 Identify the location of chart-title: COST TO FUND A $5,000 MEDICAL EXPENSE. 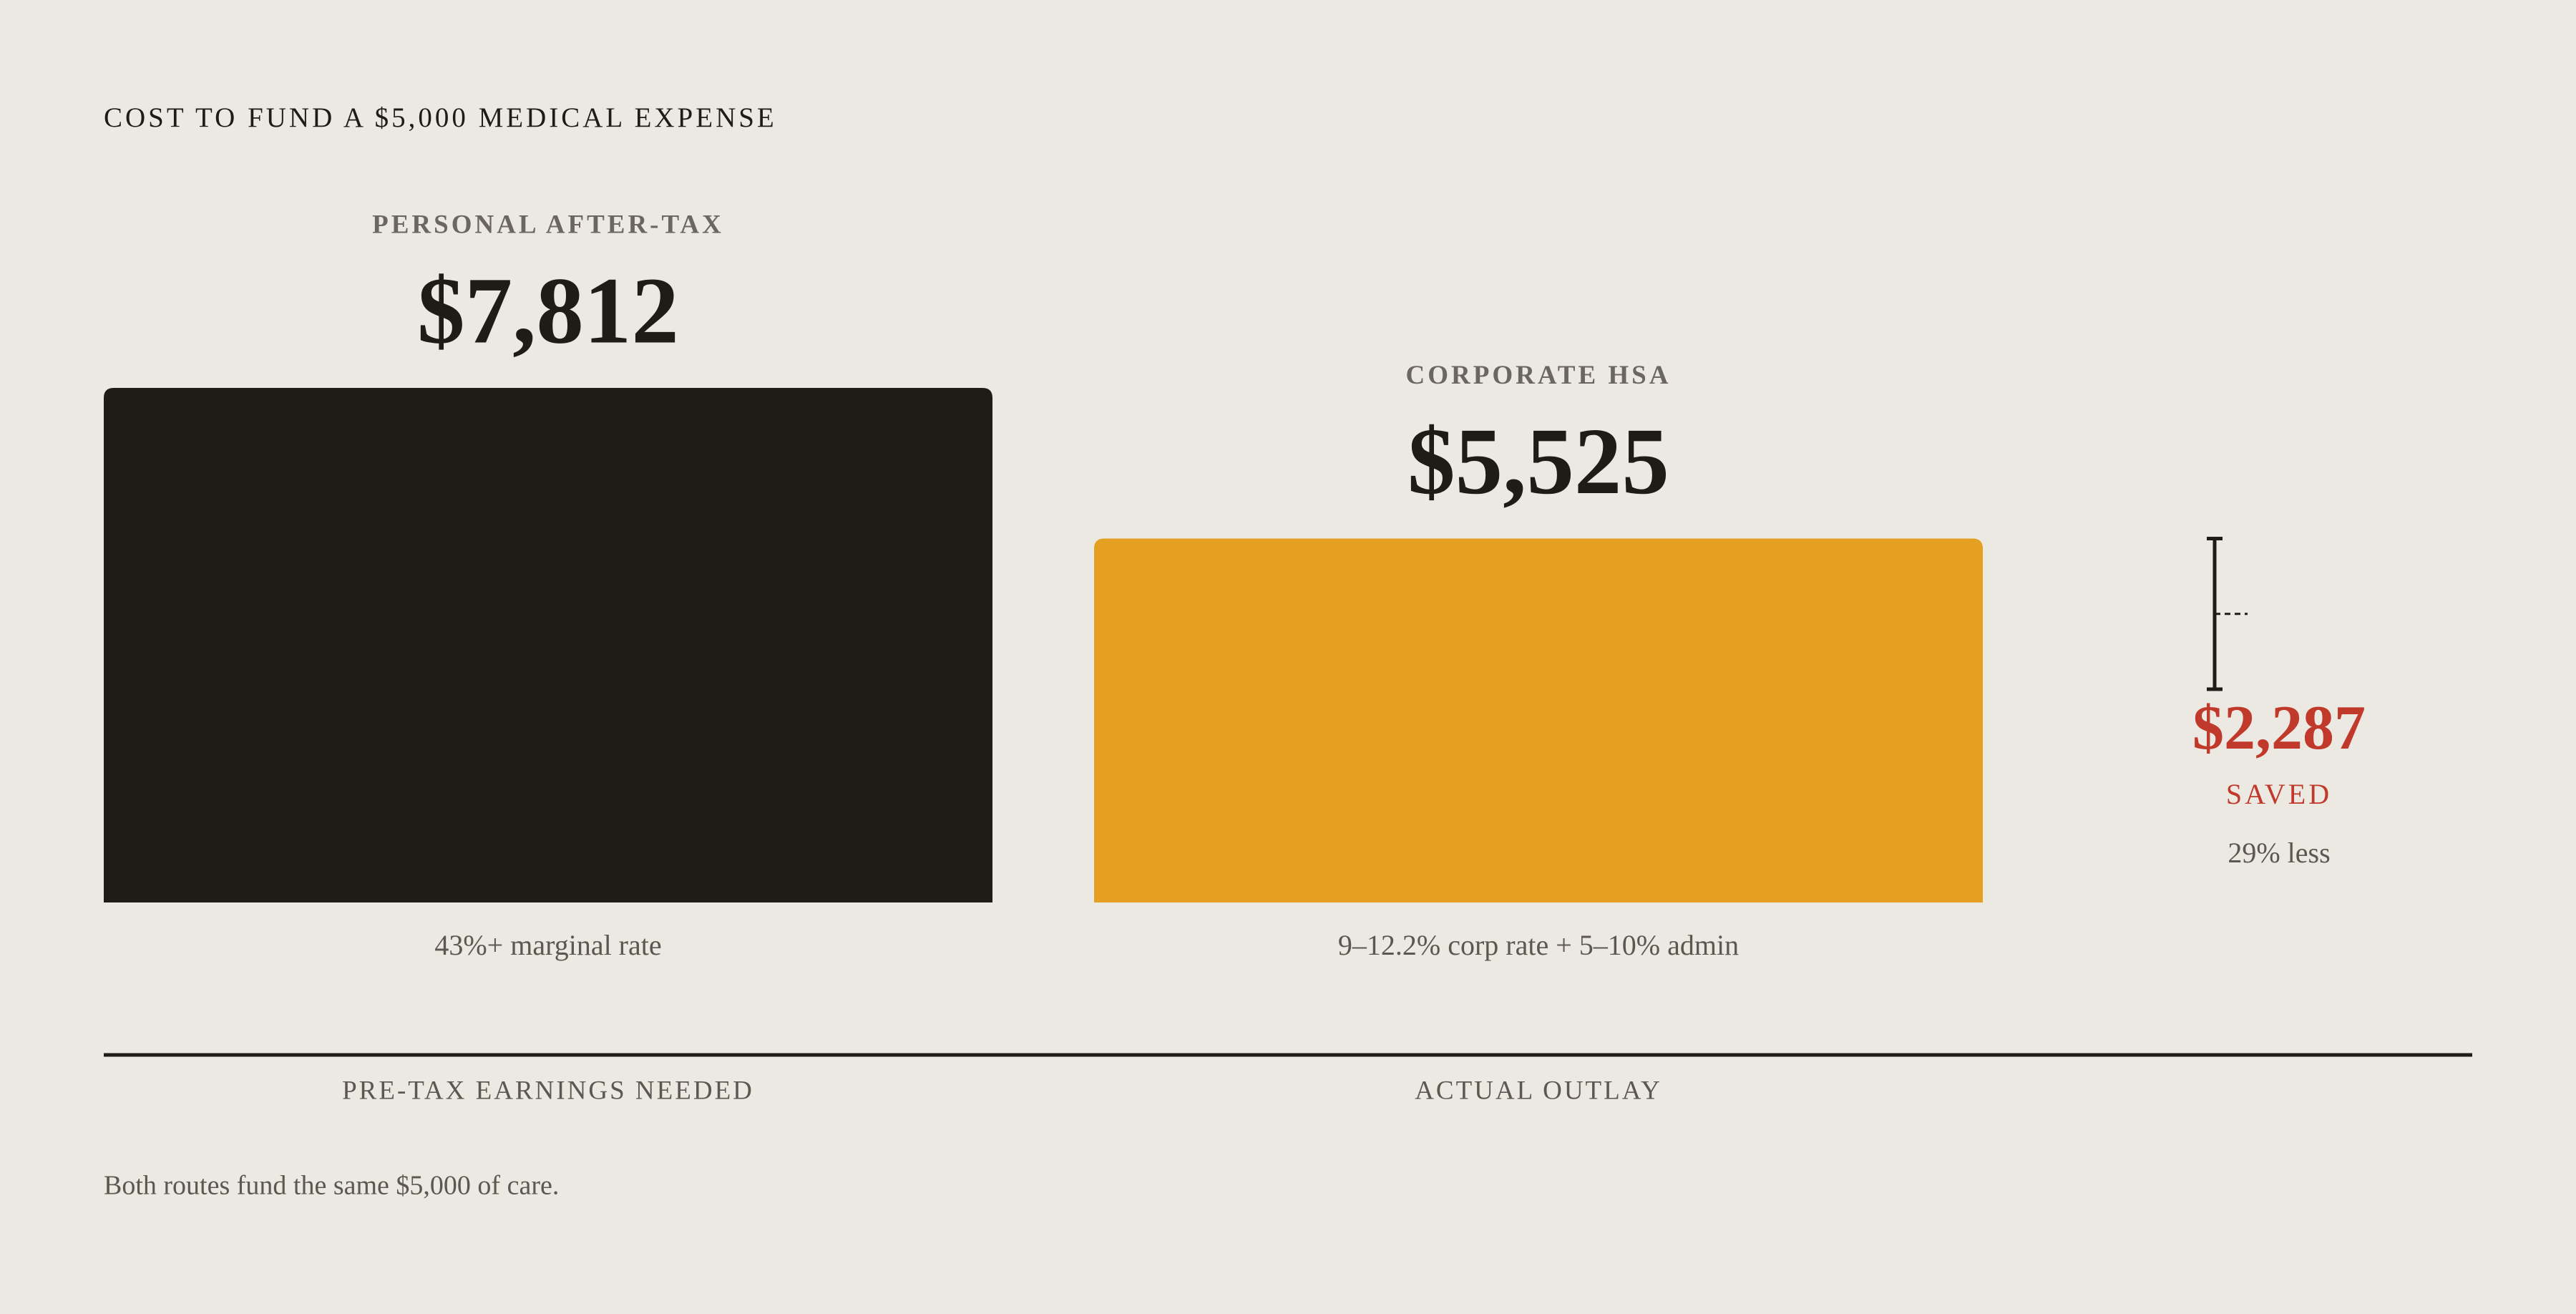
(440, 117).